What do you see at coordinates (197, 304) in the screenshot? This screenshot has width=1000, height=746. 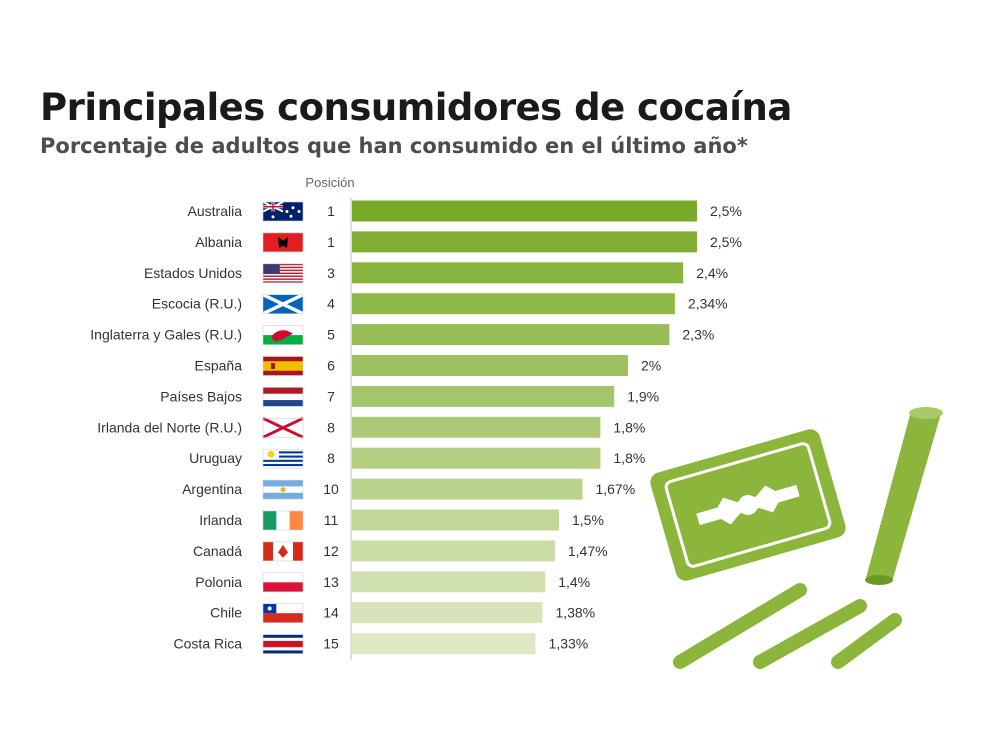 I see `category-label: Escocia (R.U.)` at bounding box center [197, 304].